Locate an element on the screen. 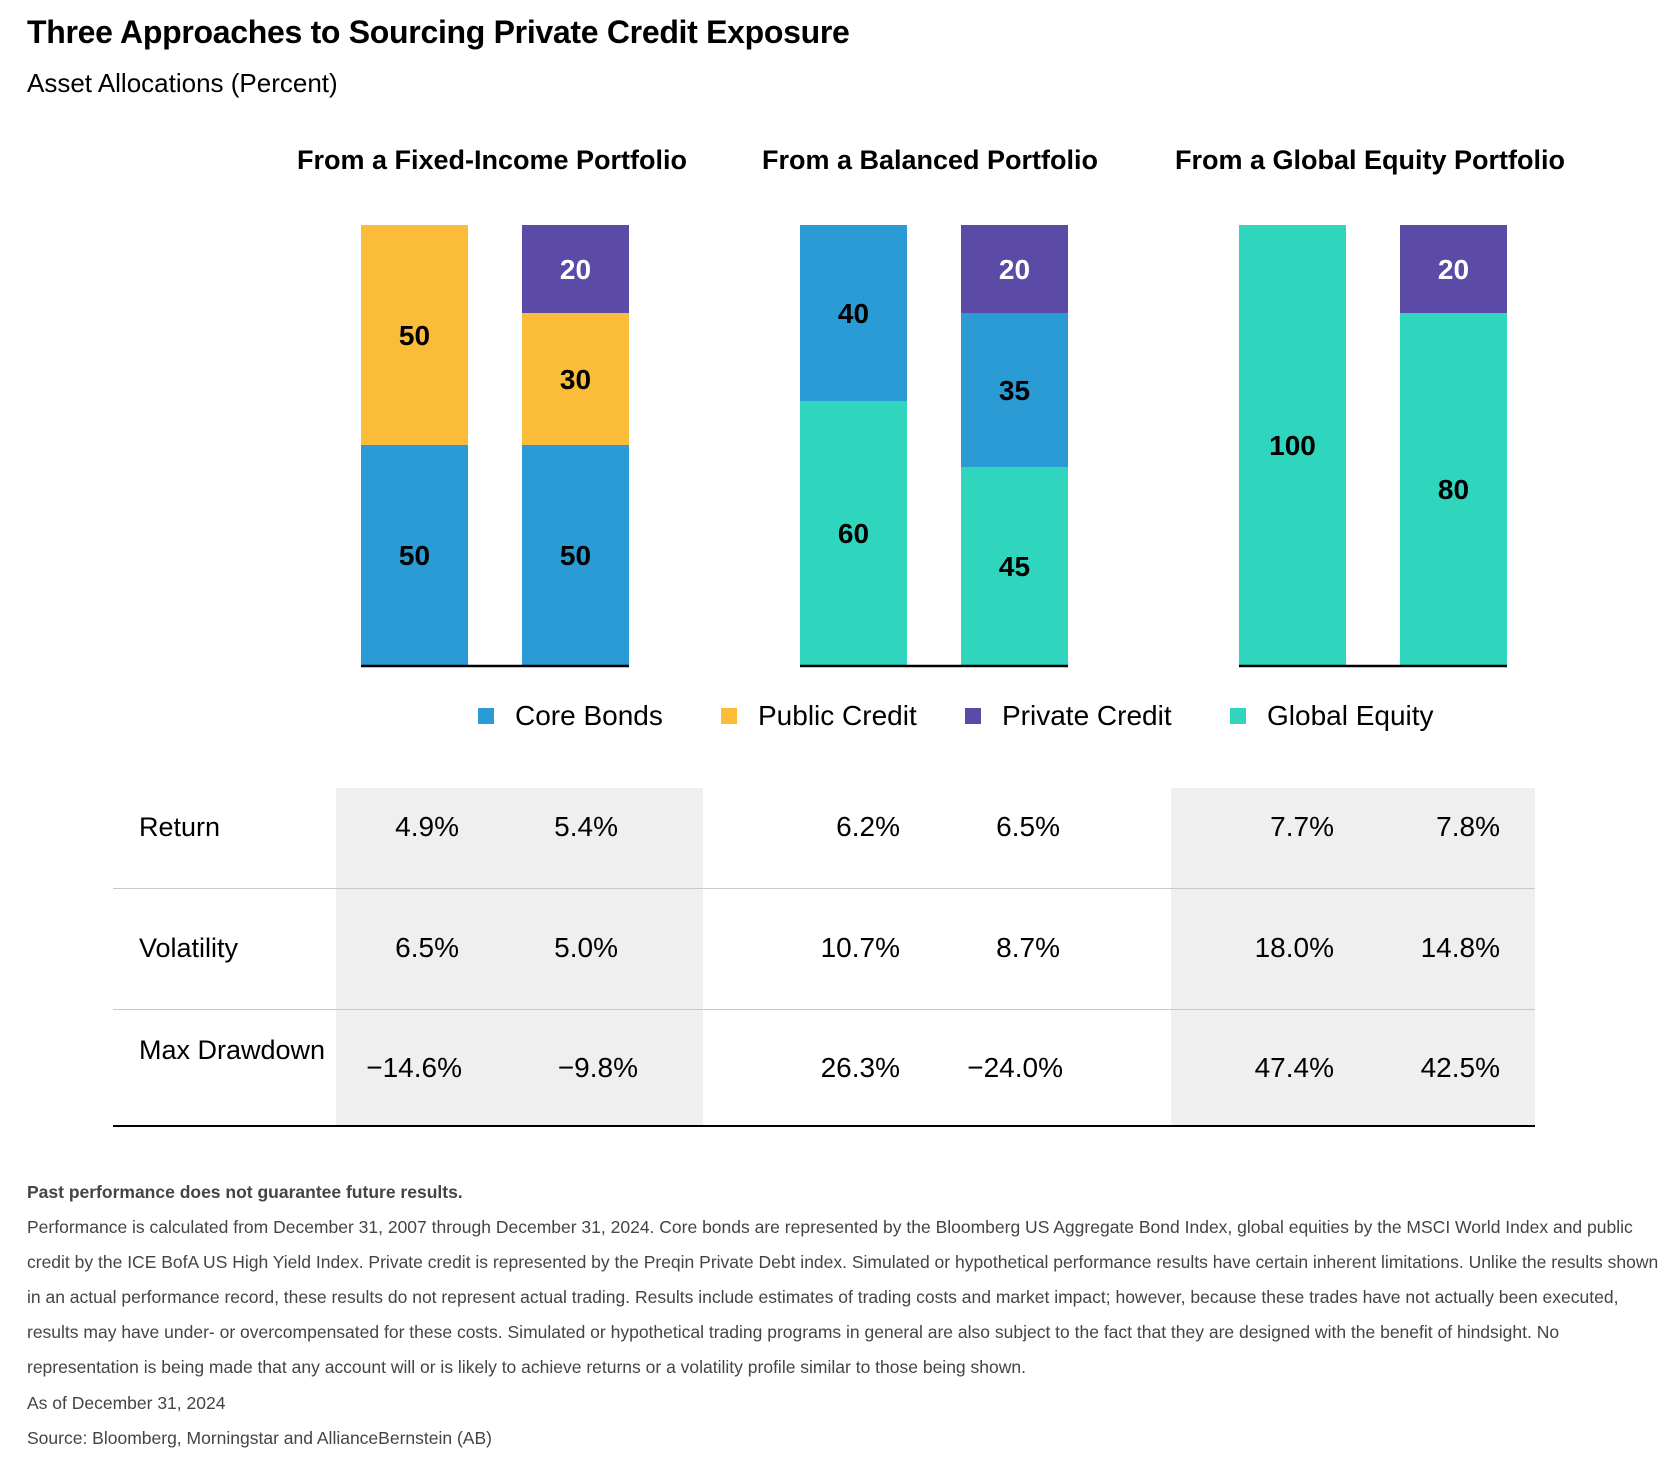 This screenshot has width=1678, height=1470. table-shade-global-equity is located at coordinates (1353, 957).